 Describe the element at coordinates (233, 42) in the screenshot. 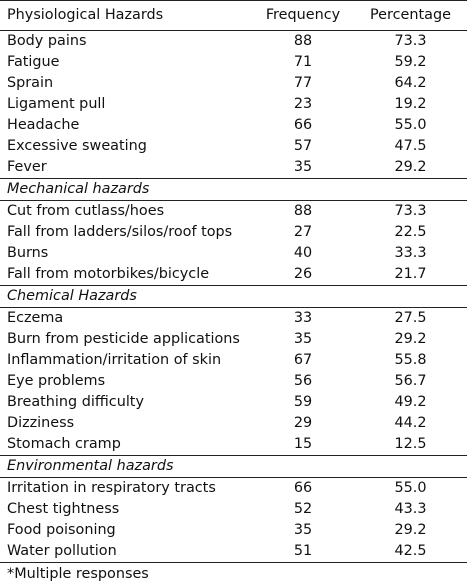

I see `table-row: Body pains 88 73.3` at that location.